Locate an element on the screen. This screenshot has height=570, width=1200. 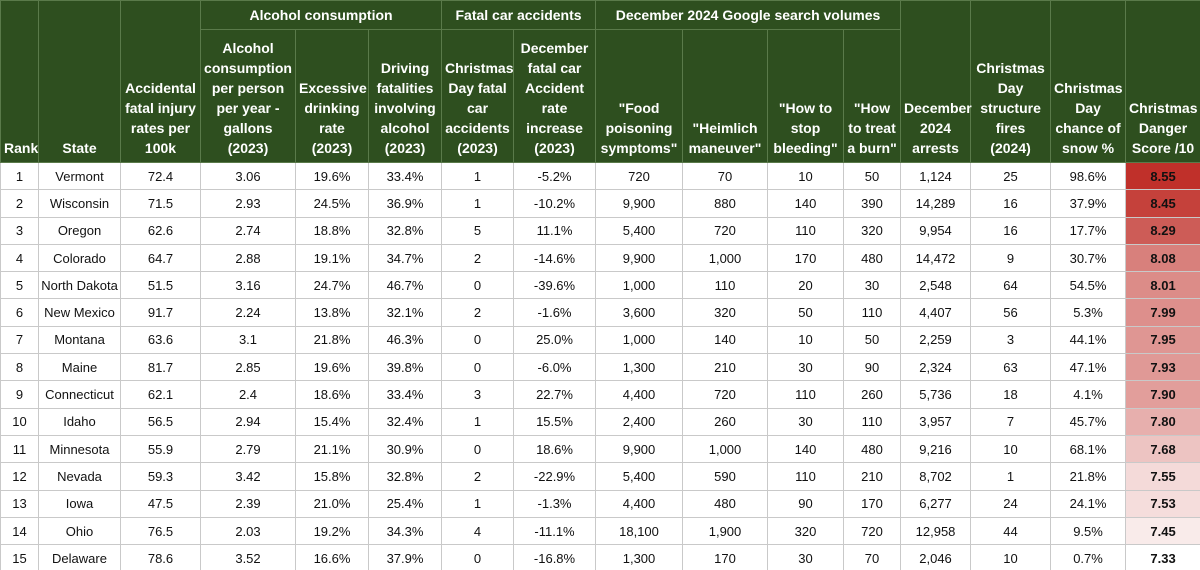
table-cell: Minnesota is located at coordinates (79, 449).